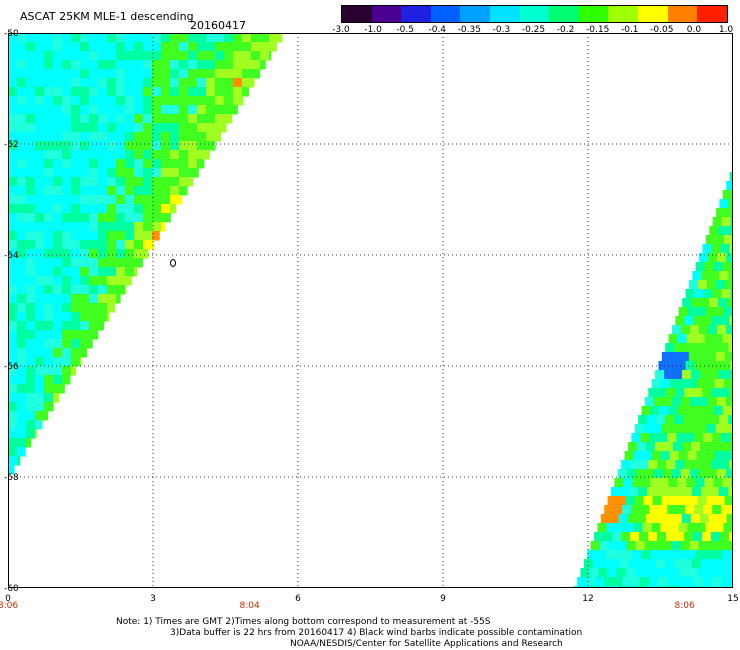 This screenshot has height=650, width=740. Describe the element at coordinates (629, 30) in the screenshot. I see `colorbar-tick-label: -0.1` at that location.